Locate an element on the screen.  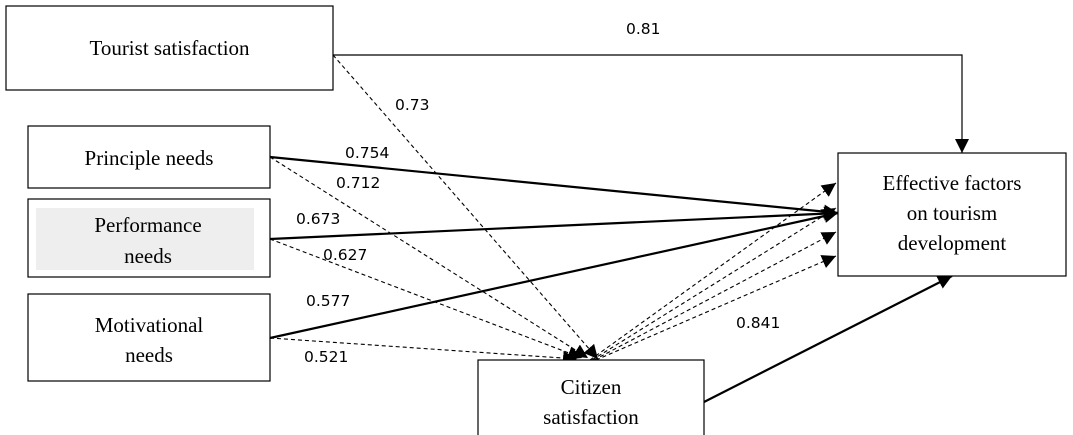
svg-text: Performance is located at coordinates (147, 225).